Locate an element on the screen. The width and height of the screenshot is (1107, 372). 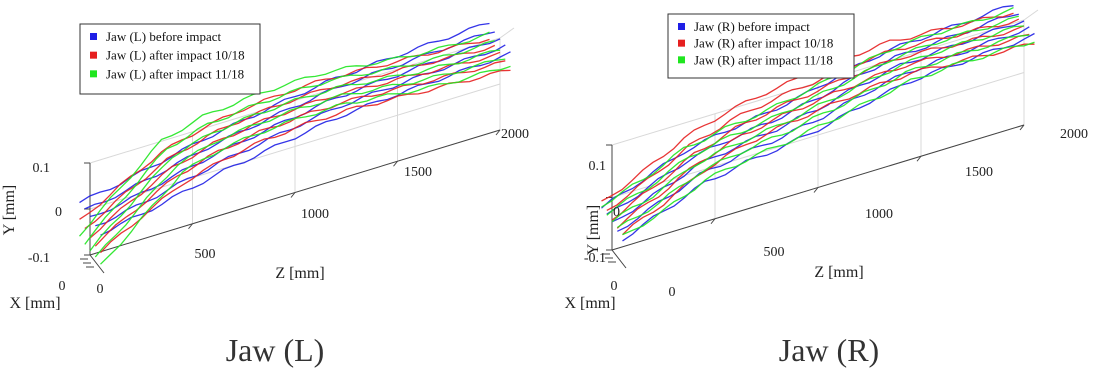
legend-label: Jaw (R) after impact 11/18 is located at coordinates (763, 59).